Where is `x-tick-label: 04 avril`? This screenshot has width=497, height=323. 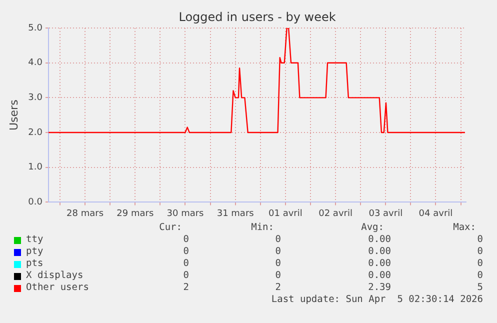
x-tick-label: 04 avril is located at coordinates (435, 213).